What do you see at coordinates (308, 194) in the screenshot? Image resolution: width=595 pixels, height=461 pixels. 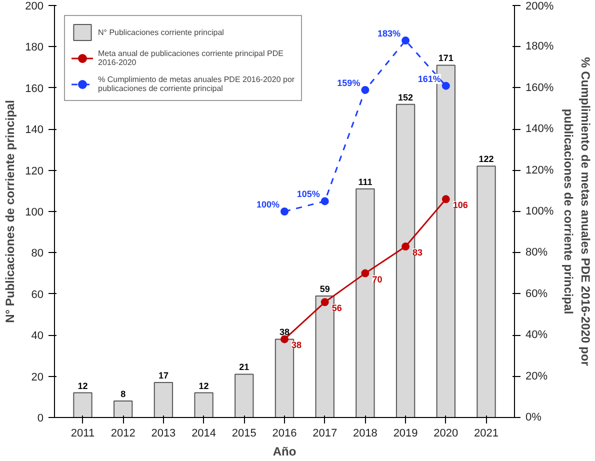 I see `data-label: 105%` at bounding box center [308, 194].